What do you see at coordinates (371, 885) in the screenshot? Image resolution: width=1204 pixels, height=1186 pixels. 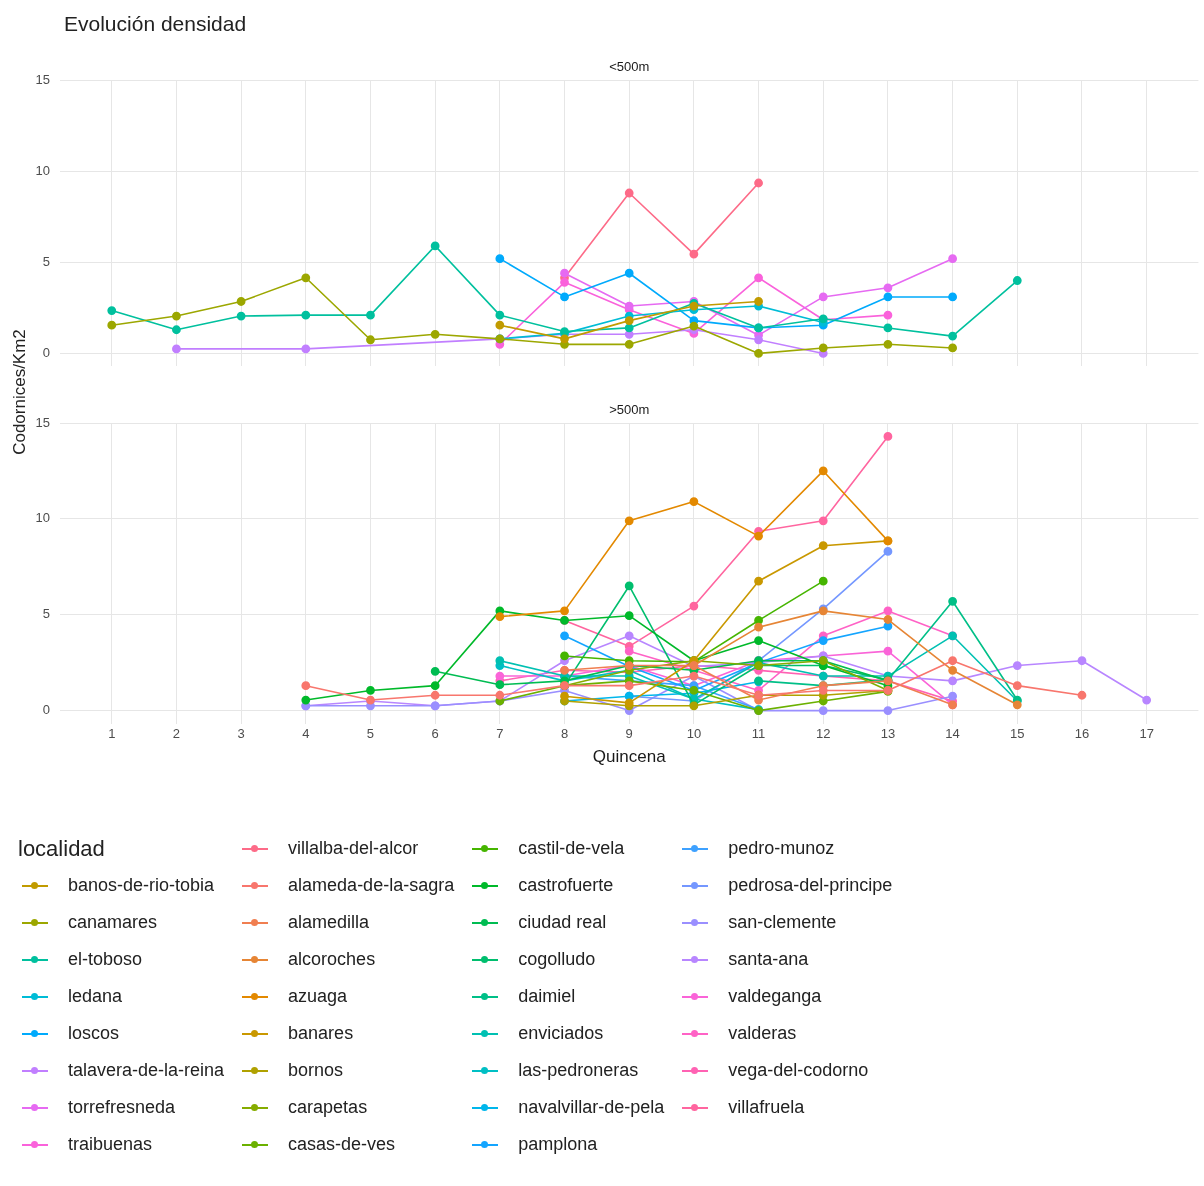 I see `legend-label: alameda-de-la-sagra` at bounding box center [371, 885].